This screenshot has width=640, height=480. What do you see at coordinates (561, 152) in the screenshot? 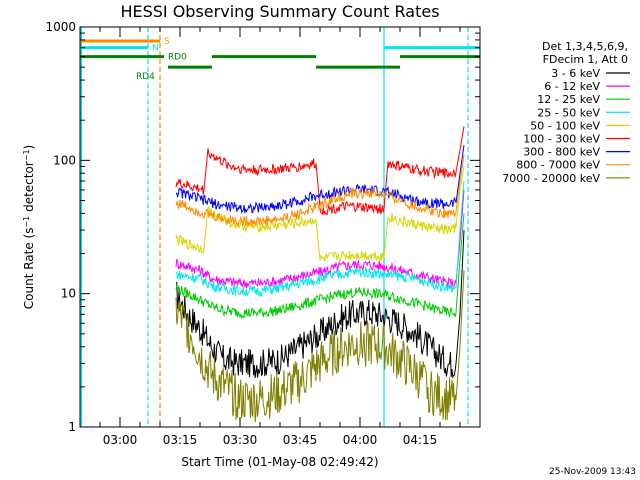
I see `legend-label: 300 - 800 keV` at bounding box center [561, 152].